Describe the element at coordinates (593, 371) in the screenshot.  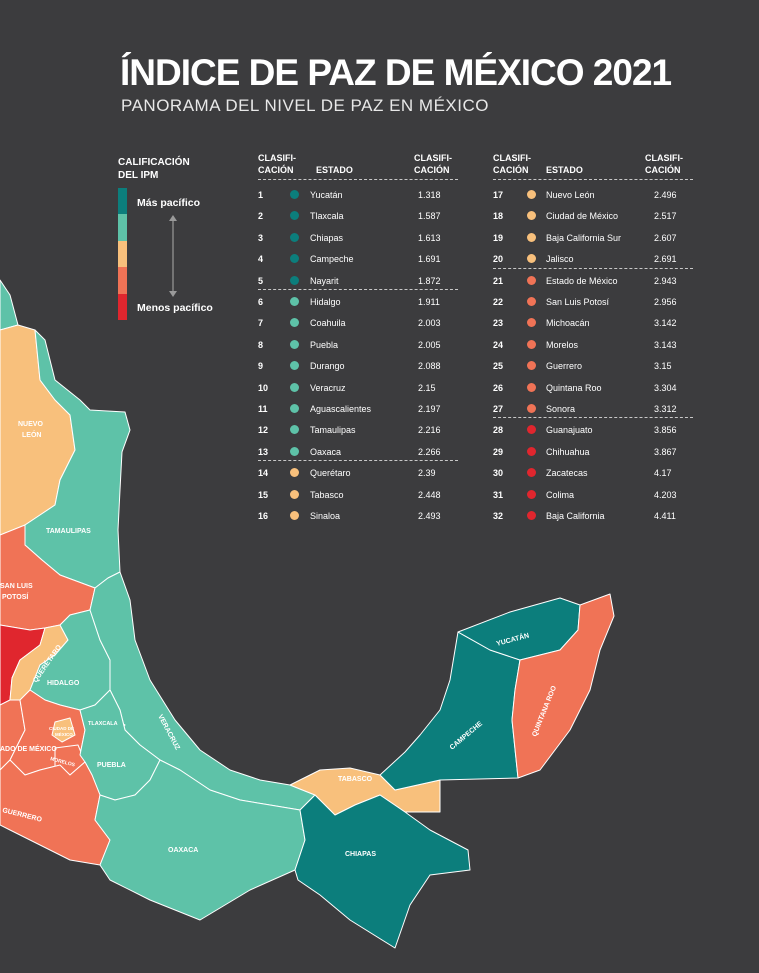
I see `ranking-row: 25 Guerrero 3.15` at that location.